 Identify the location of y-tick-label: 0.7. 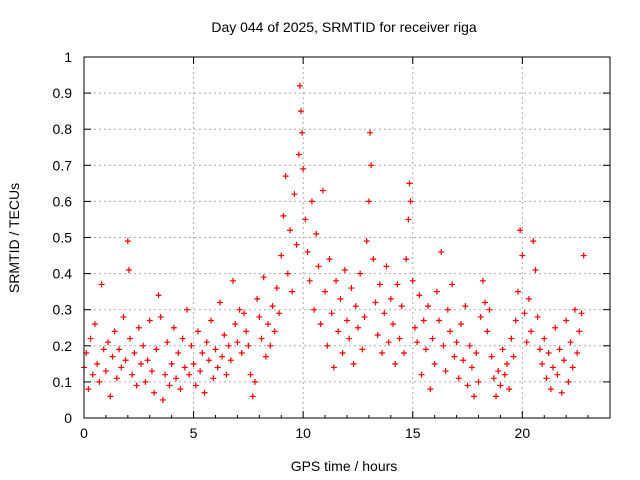
(63, 165).